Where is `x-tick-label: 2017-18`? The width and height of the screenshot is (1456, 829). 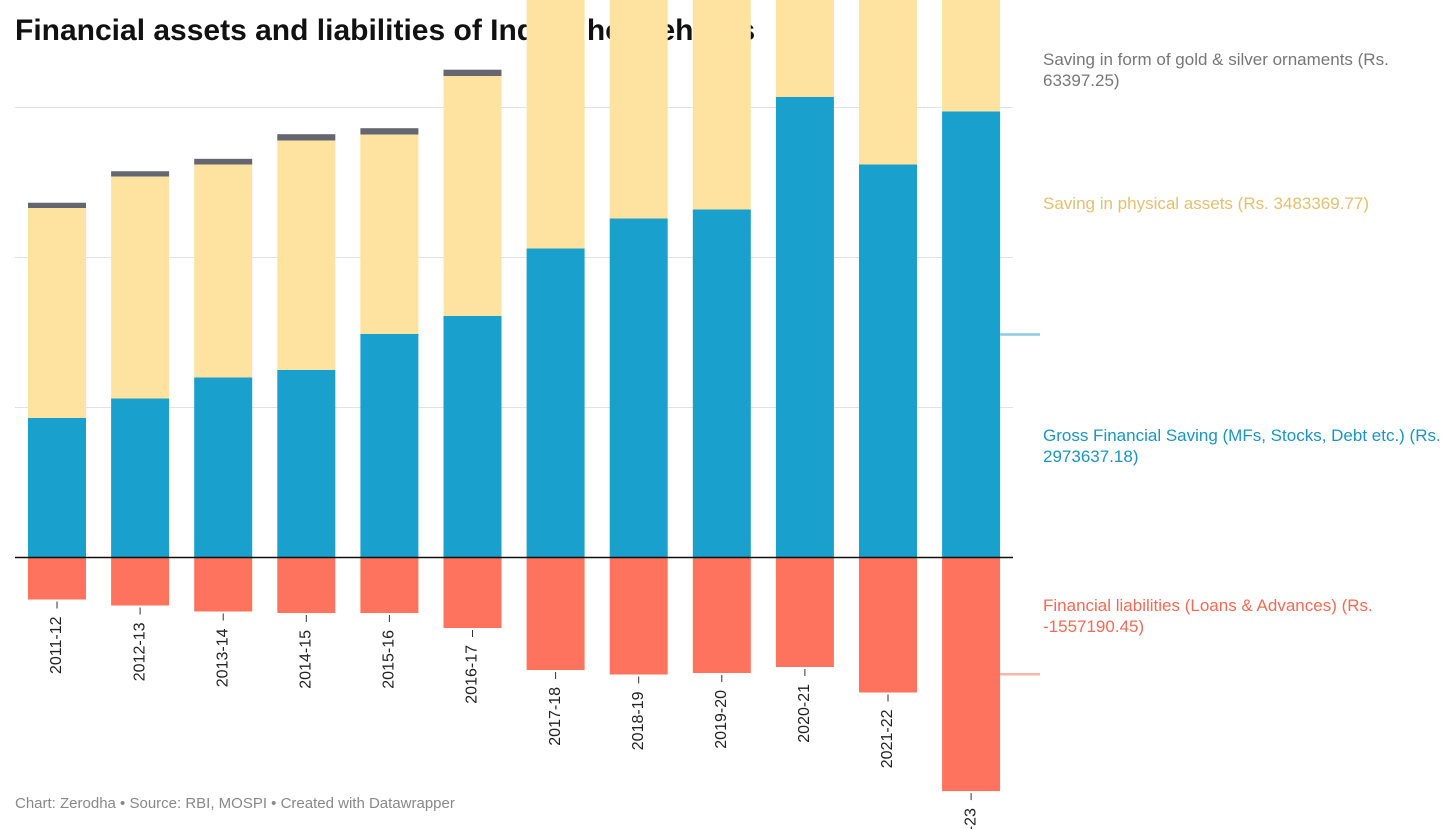 x-tick-label: 2017-18 is located at coordinates (555, 716).